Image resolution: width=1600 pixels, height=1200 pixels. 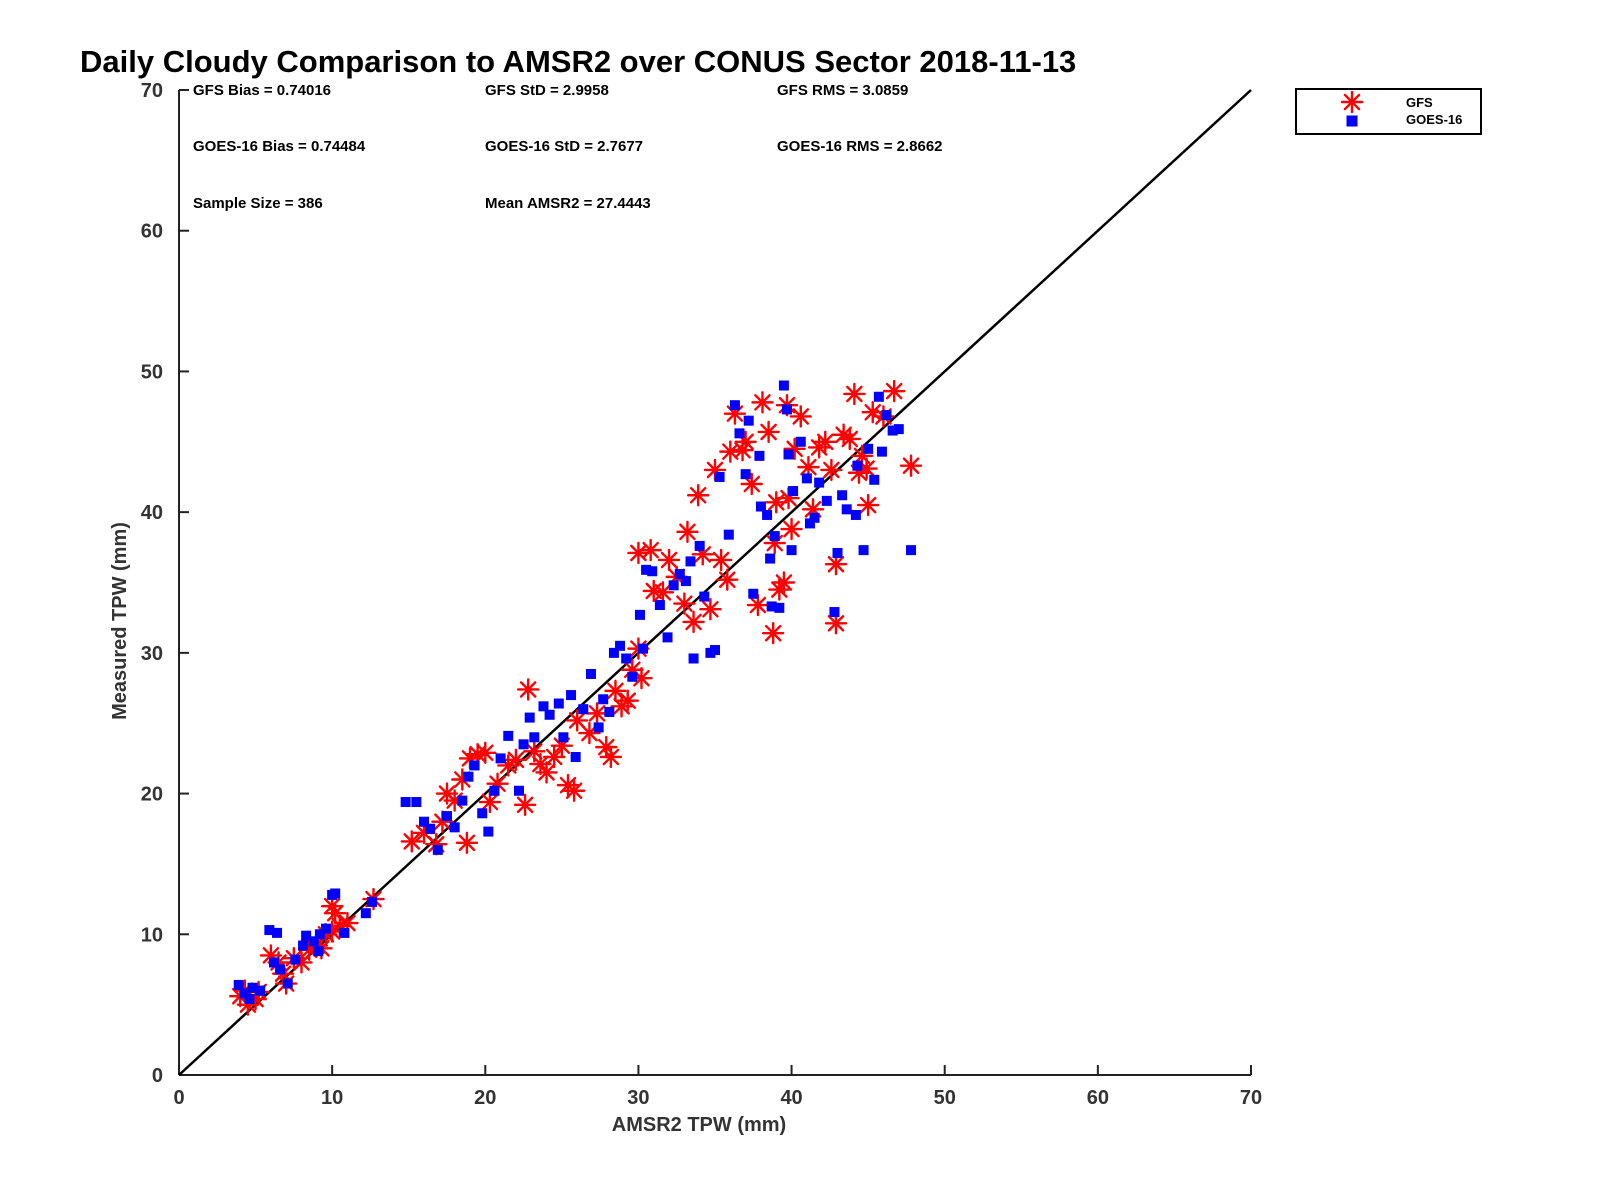 I want to click on y-tick-label: 50, so click(x=152, y=372).